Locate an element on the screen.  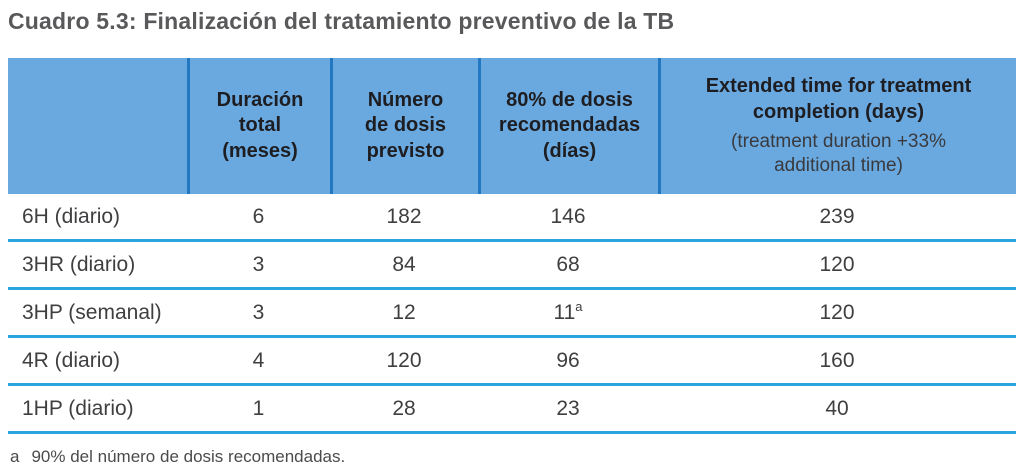
table-row: 6H (diario) 6 182 146 239 is located at coordinates (512, 218).